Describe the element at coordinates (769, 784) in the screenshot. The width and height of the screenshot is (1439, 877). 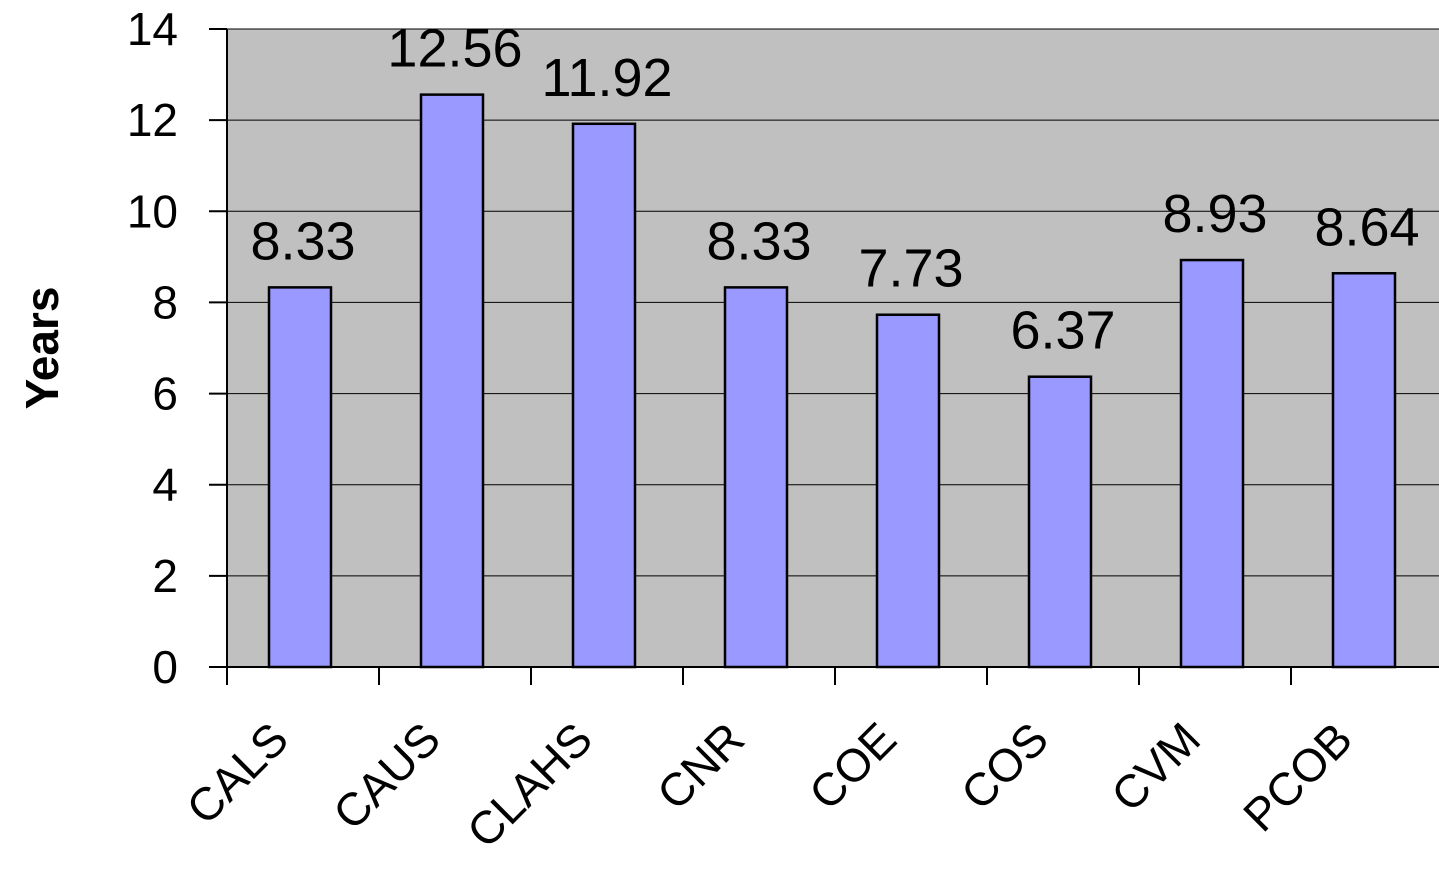
I see `x-tick-labels: CALS CAUS CLAHS CNR COE COS CVM PCOB` at that location.